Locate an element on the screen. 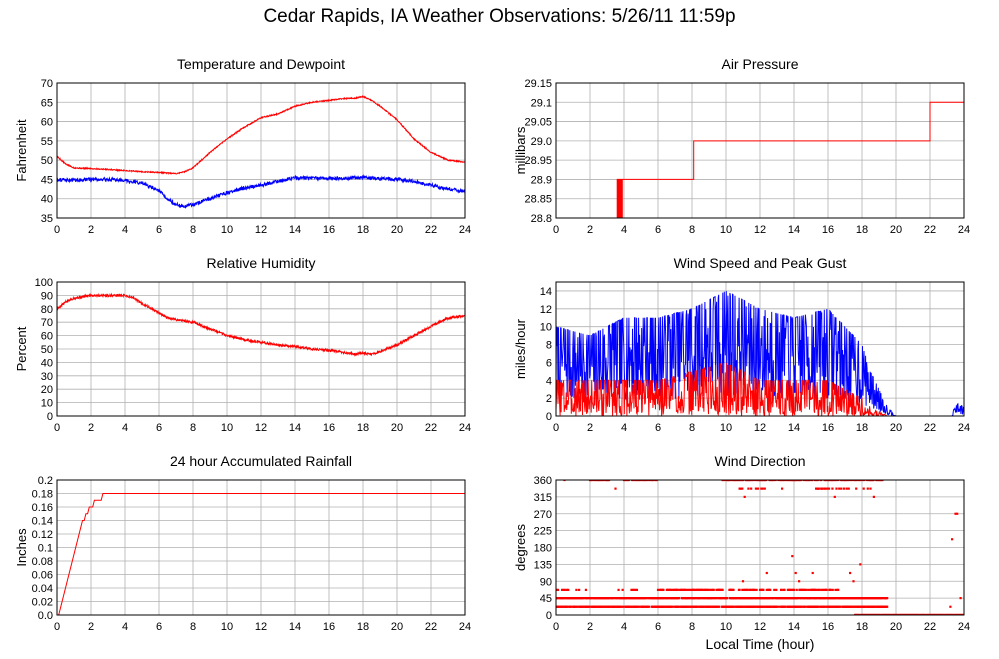 The image size is (999, 659). chart-title: Relative Humidity is located at coordinates (261, 263).